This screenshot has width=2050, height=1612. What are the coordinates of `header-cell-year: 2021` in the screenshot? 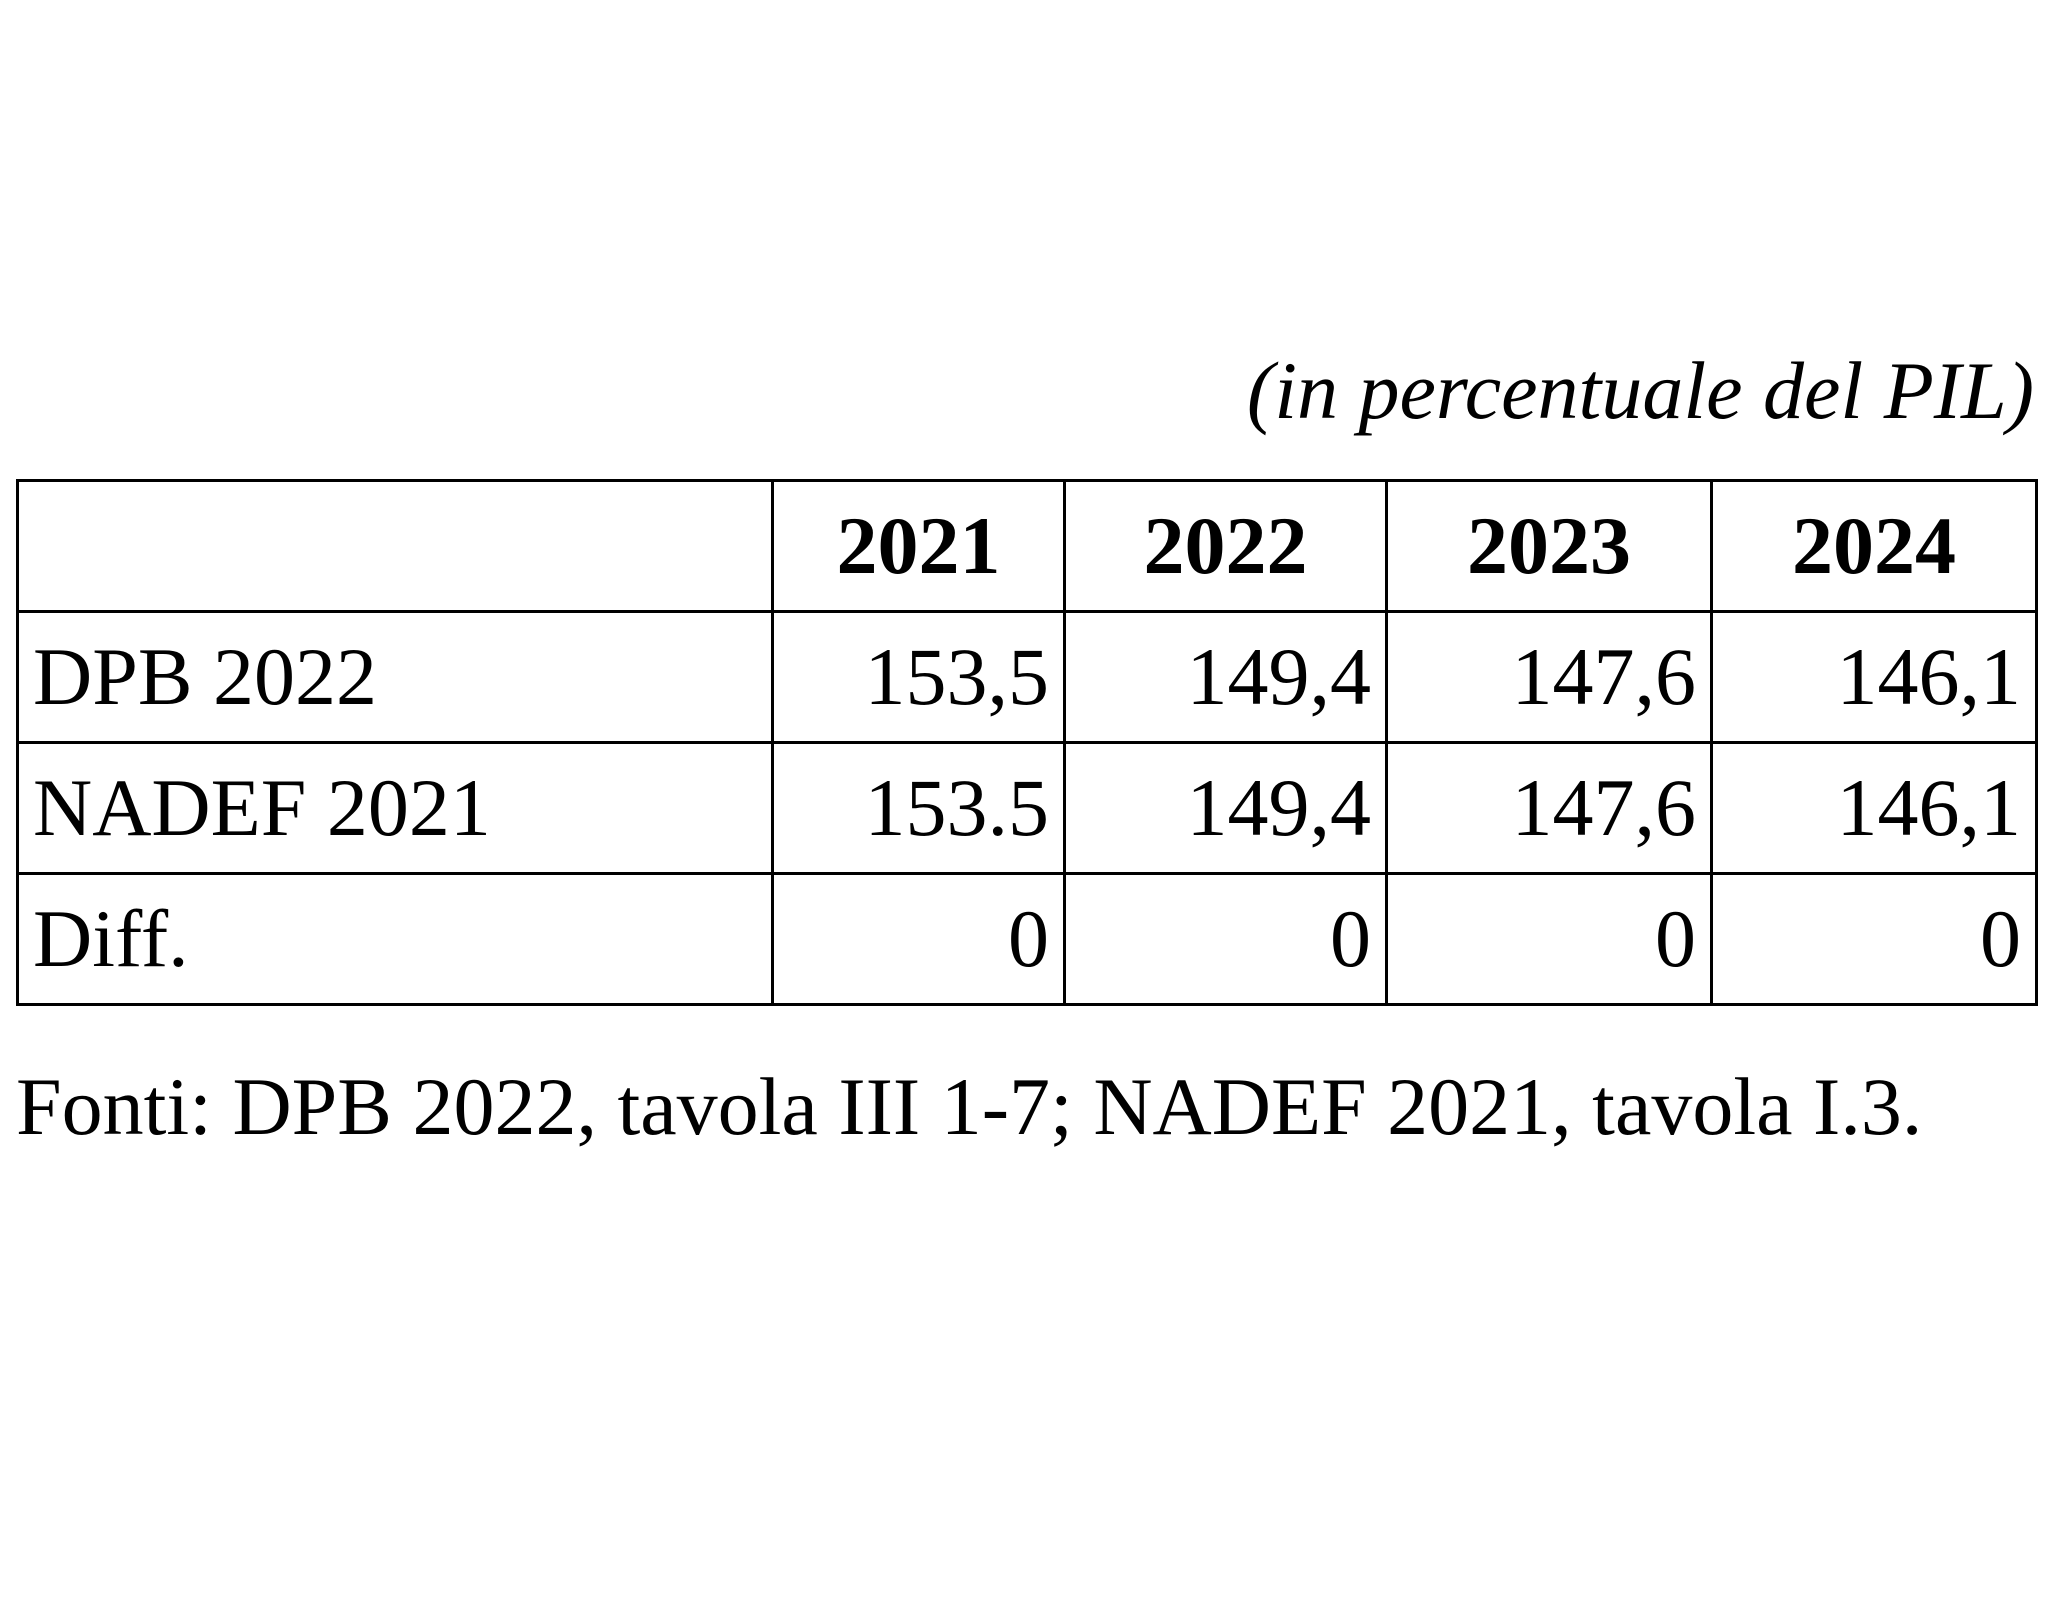 It's located at (918, 546).